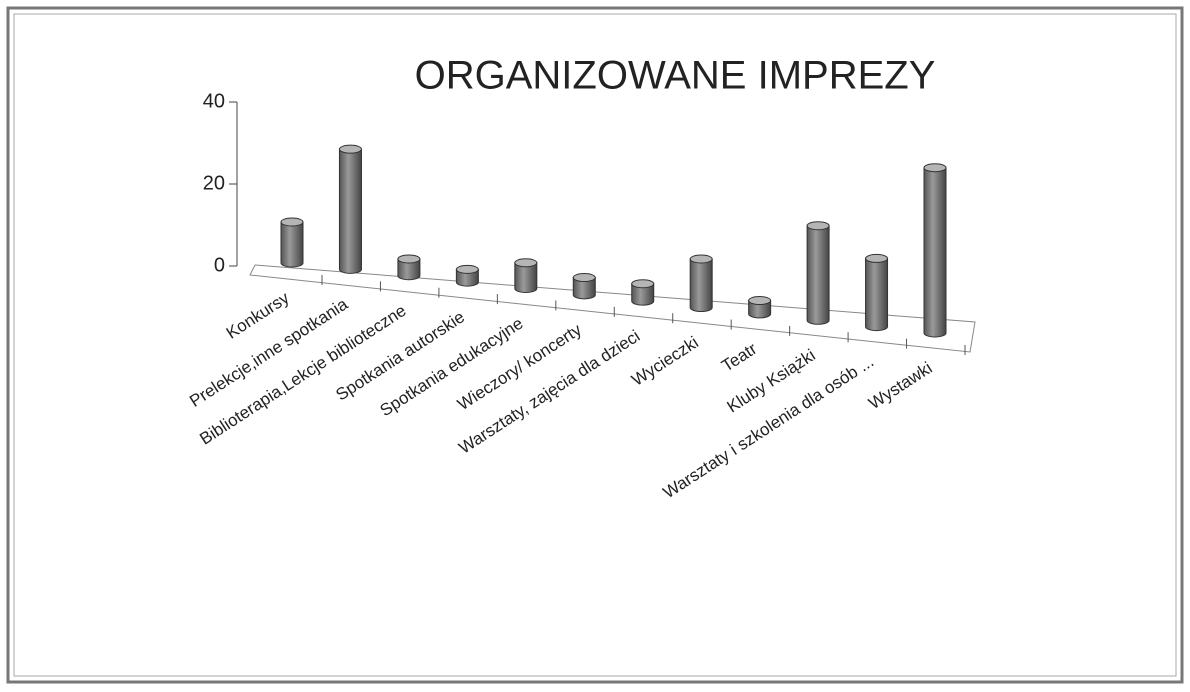 This screenshot has width=1190, height=692. What do you see at coordinates (612, 308) in the screenshot?
I see `floor` at bounding box center [612, 308].